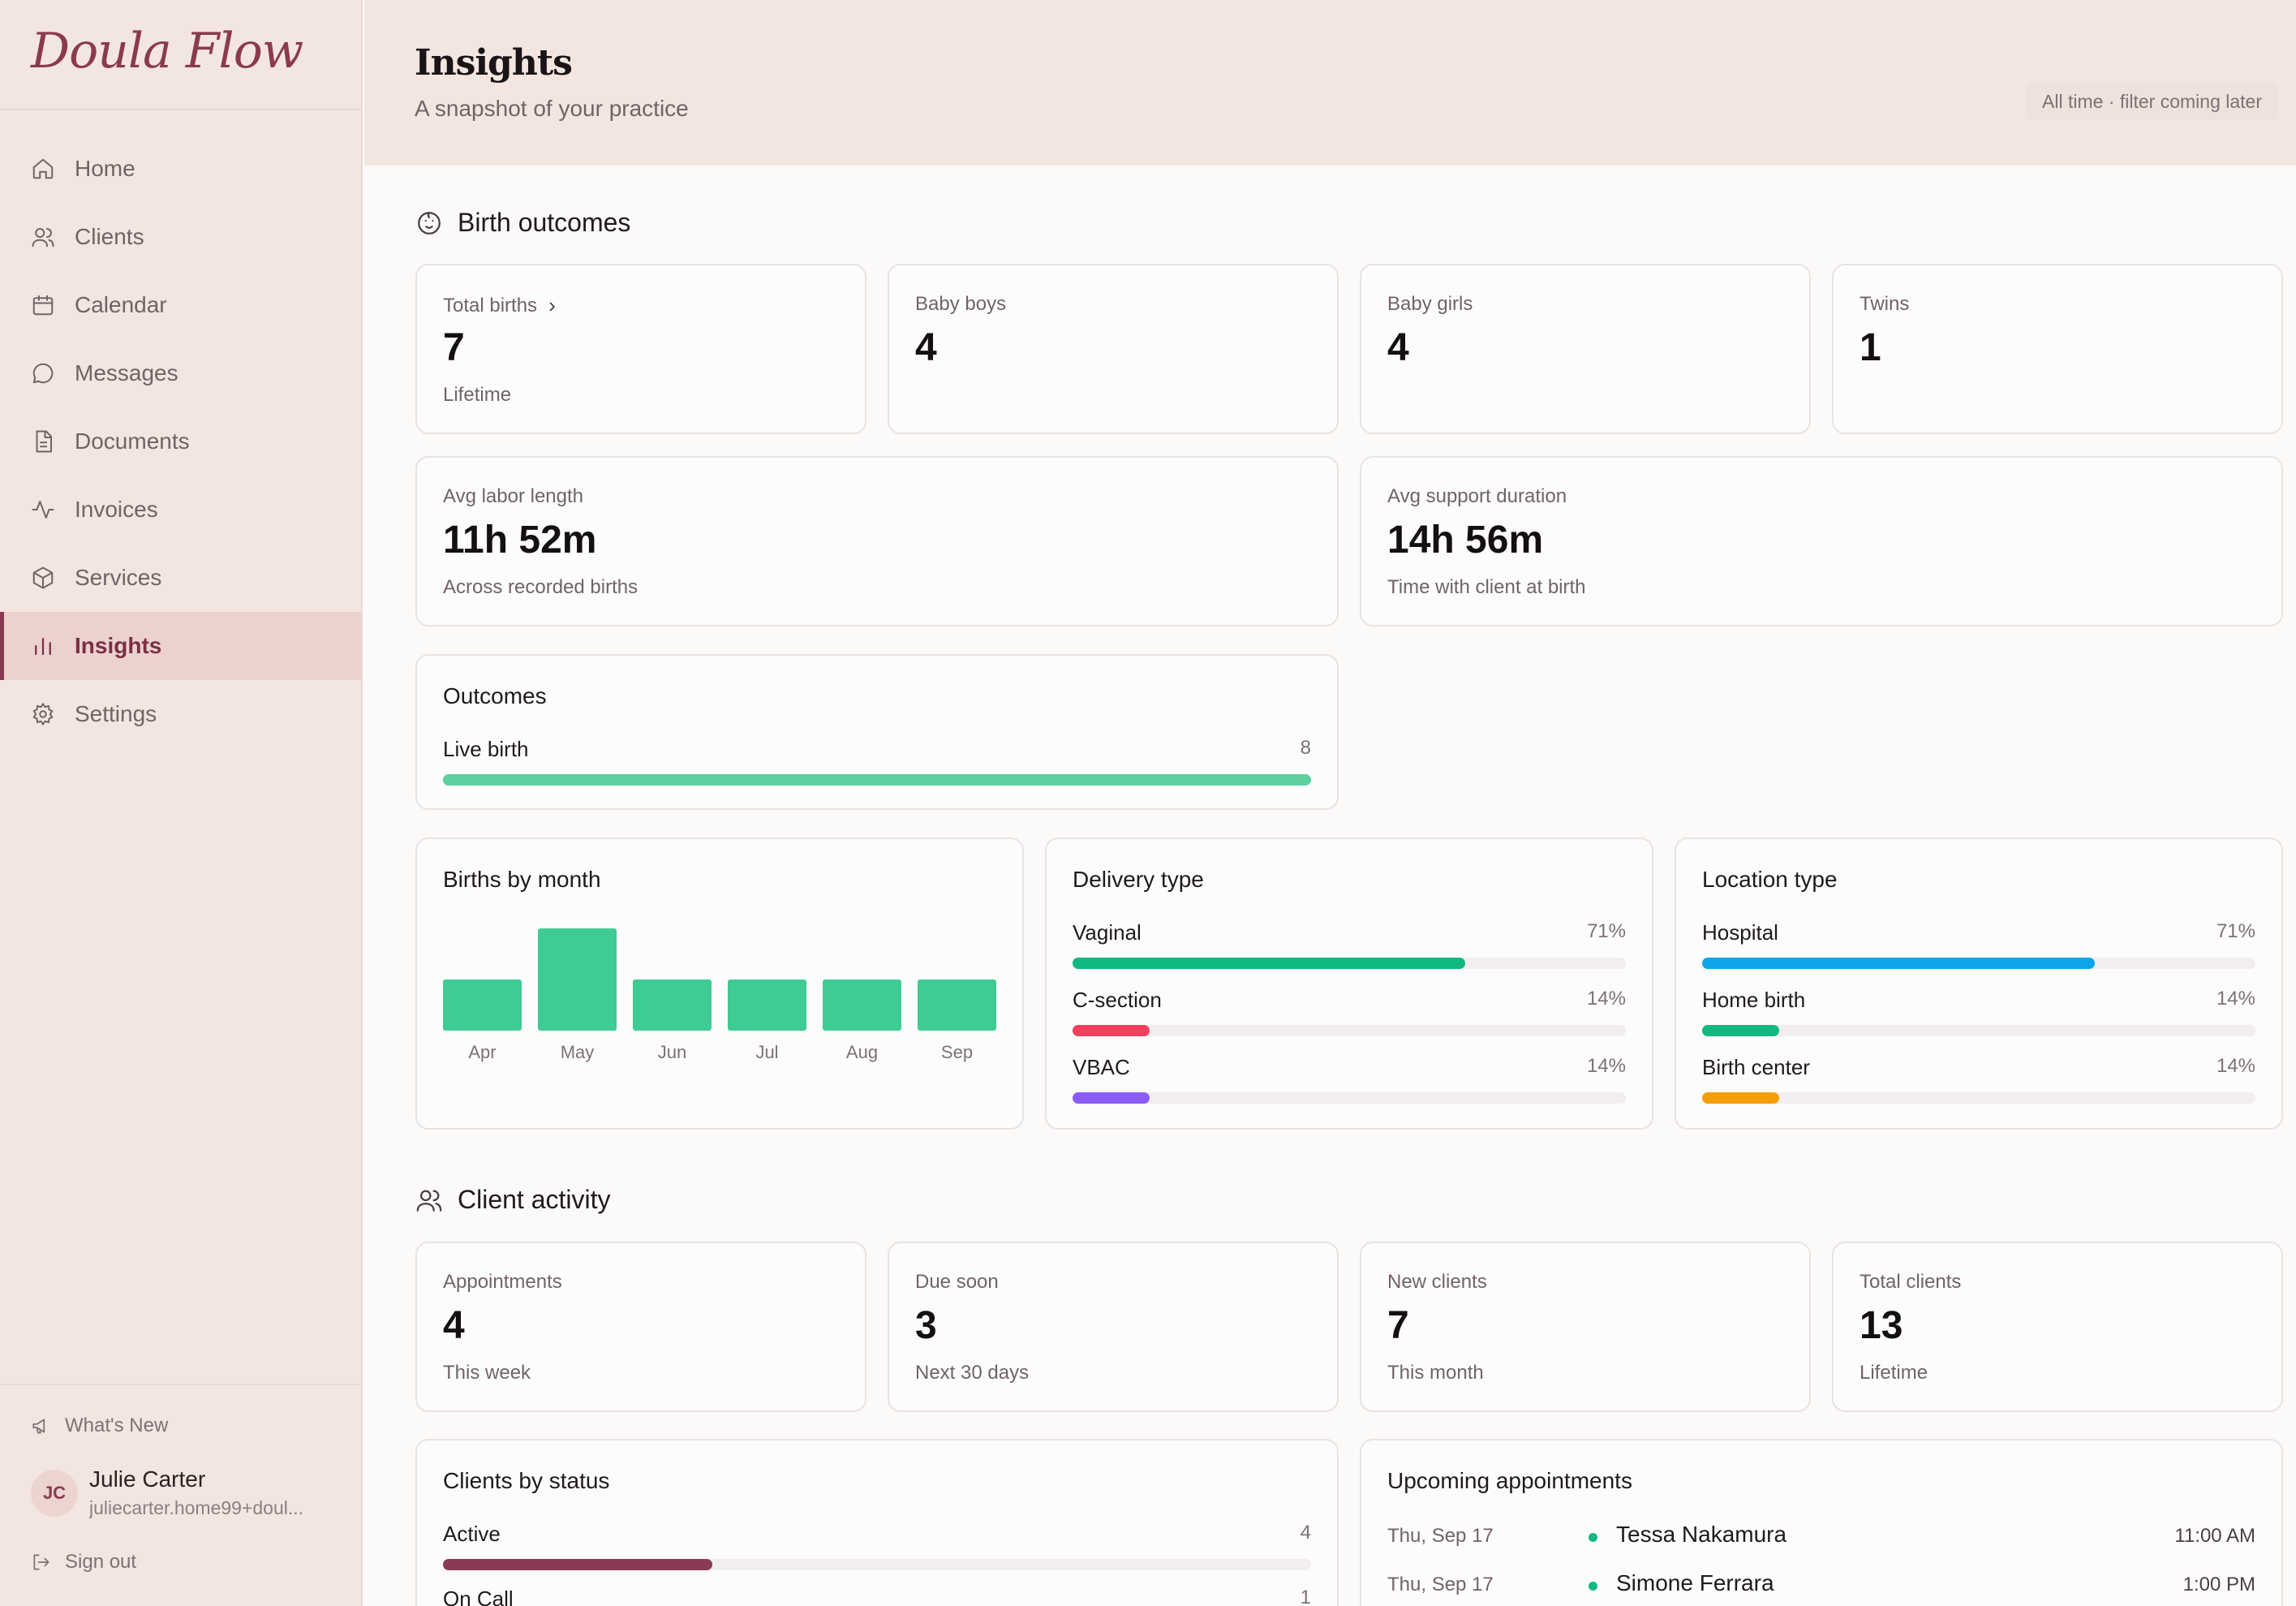 The image size is (2296, 1606). Describe the element at coordinates (180, 510) in the screenshot. I see `sidebar-item-invoices: Invoices` at that location.